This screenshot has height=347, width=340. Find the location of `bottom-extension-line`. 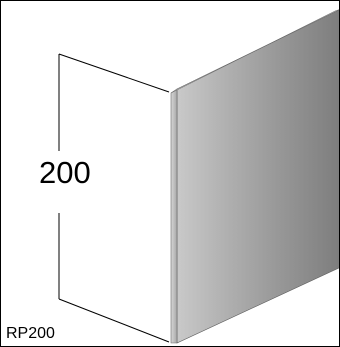

bottom-extension-line is located at coordinates (114, 320).